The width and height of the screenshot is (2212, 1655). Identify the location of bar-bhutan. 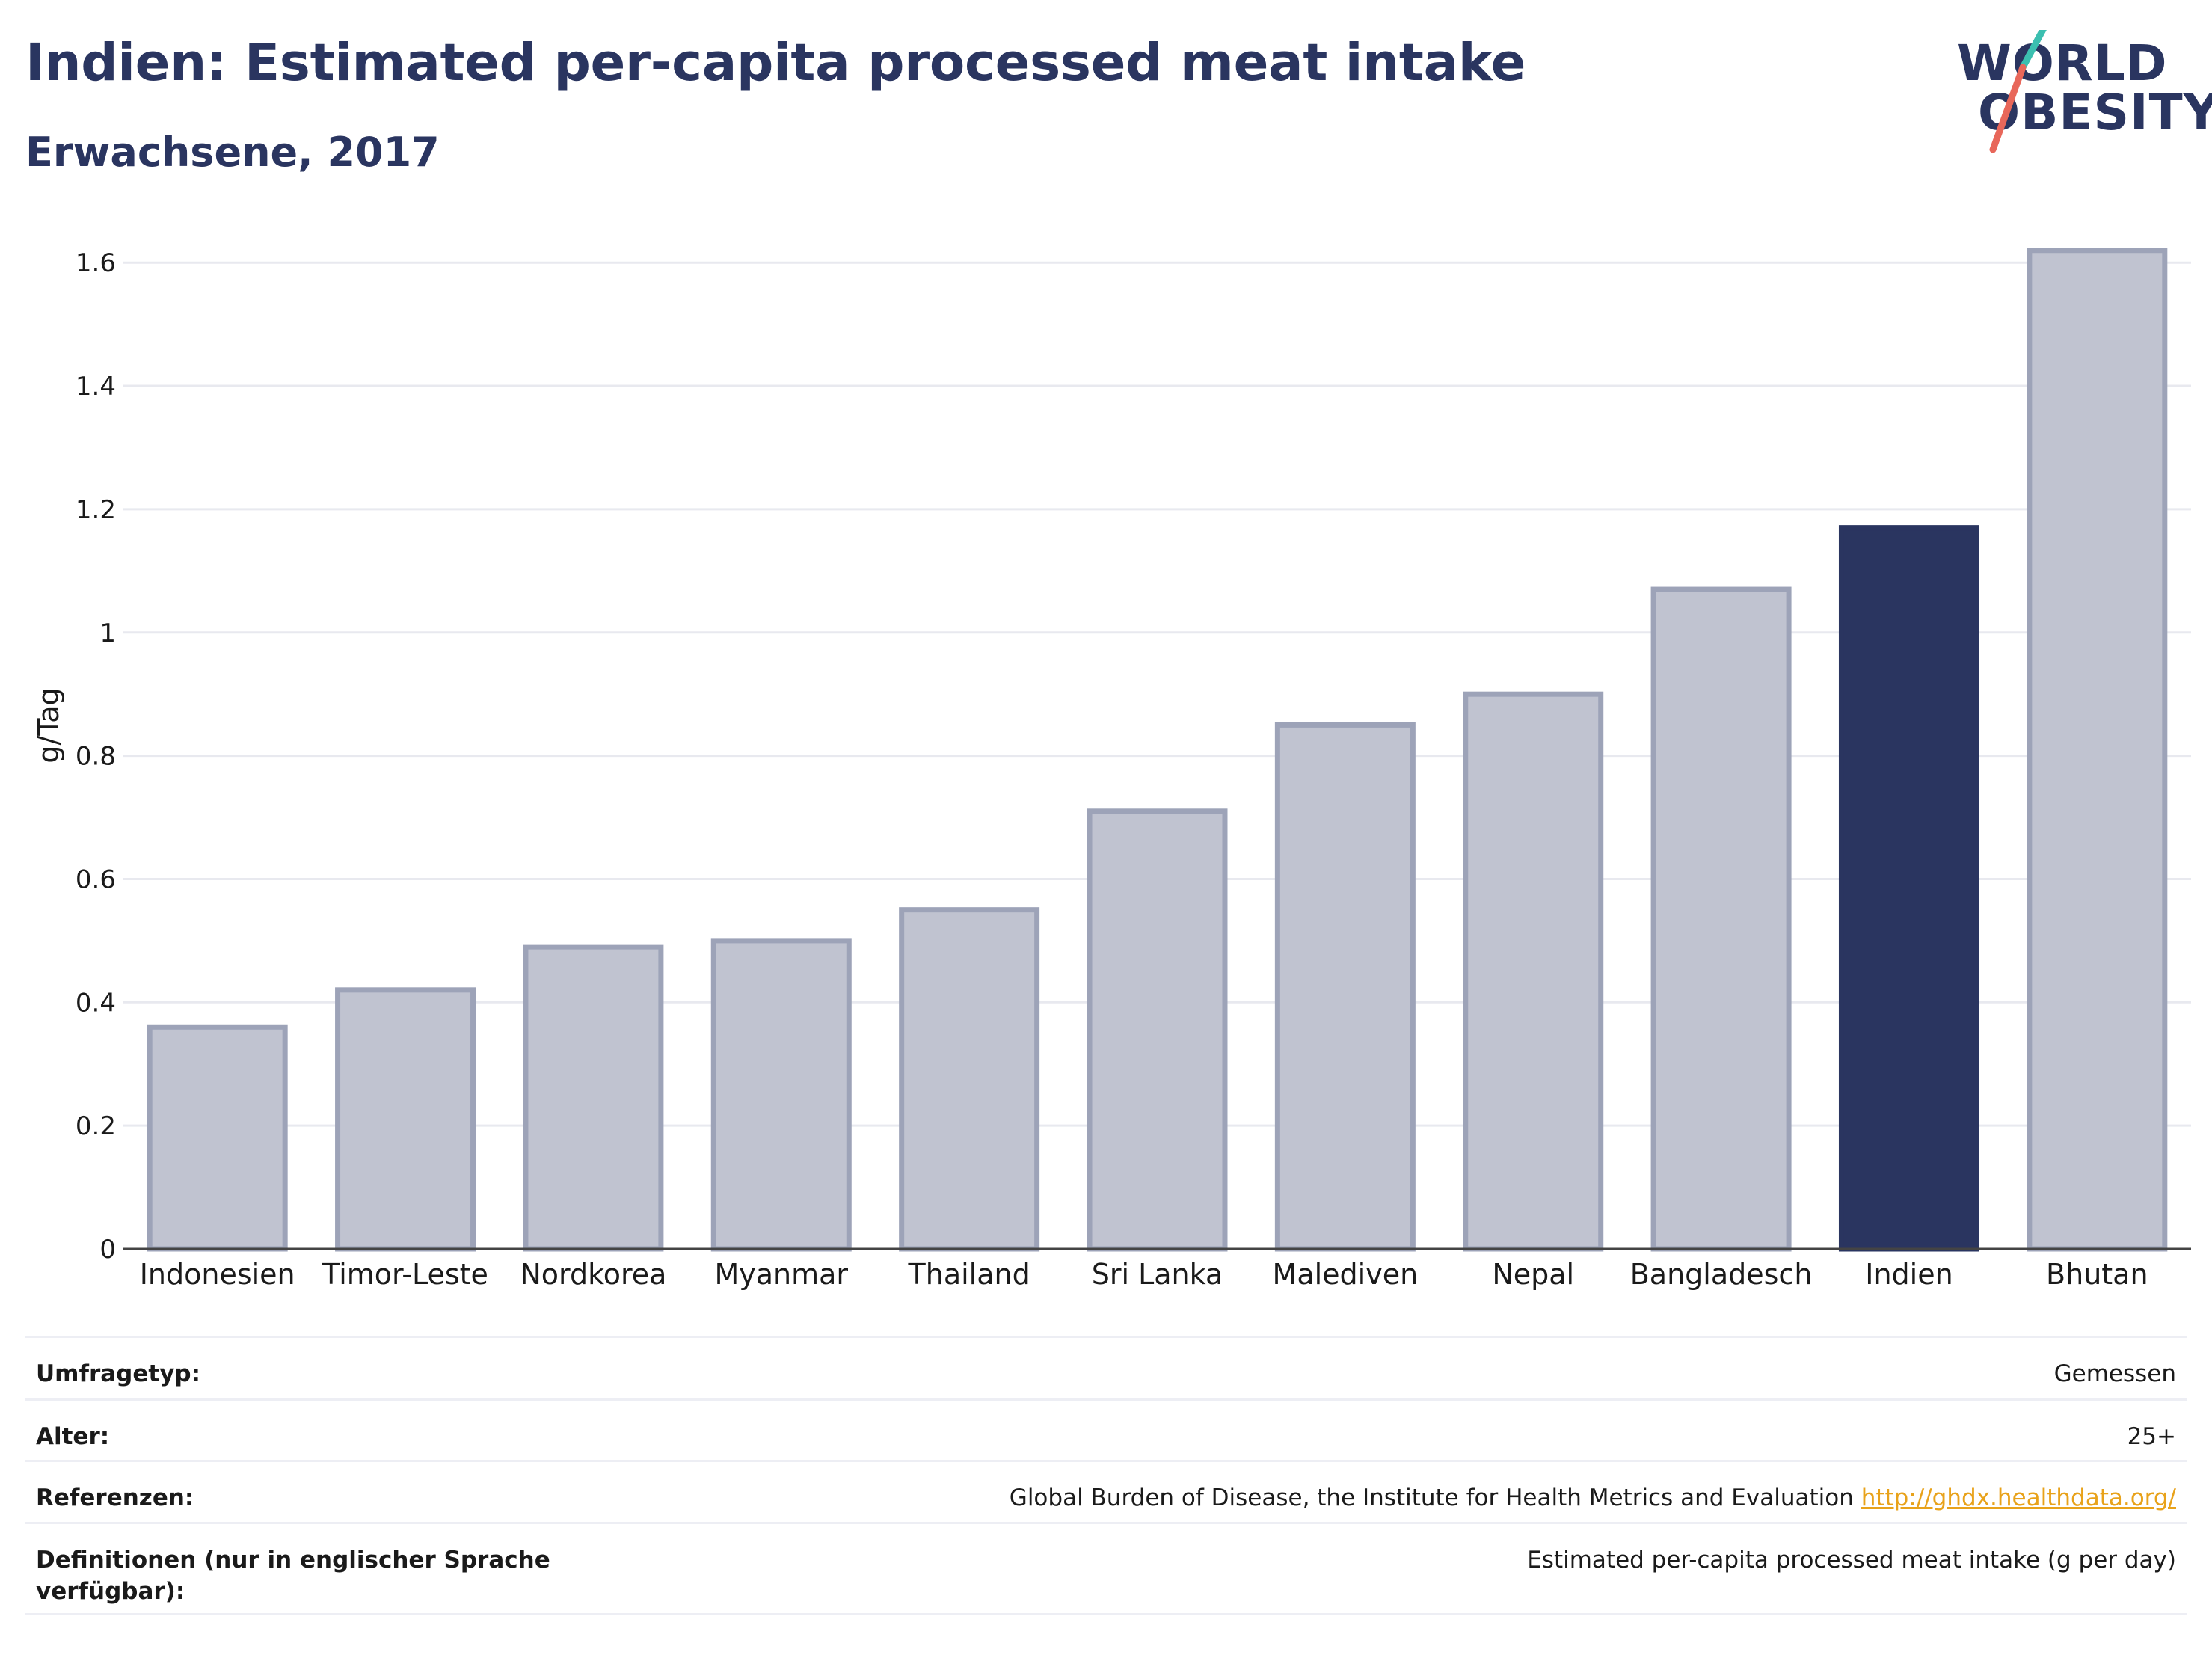
(2097, 750).